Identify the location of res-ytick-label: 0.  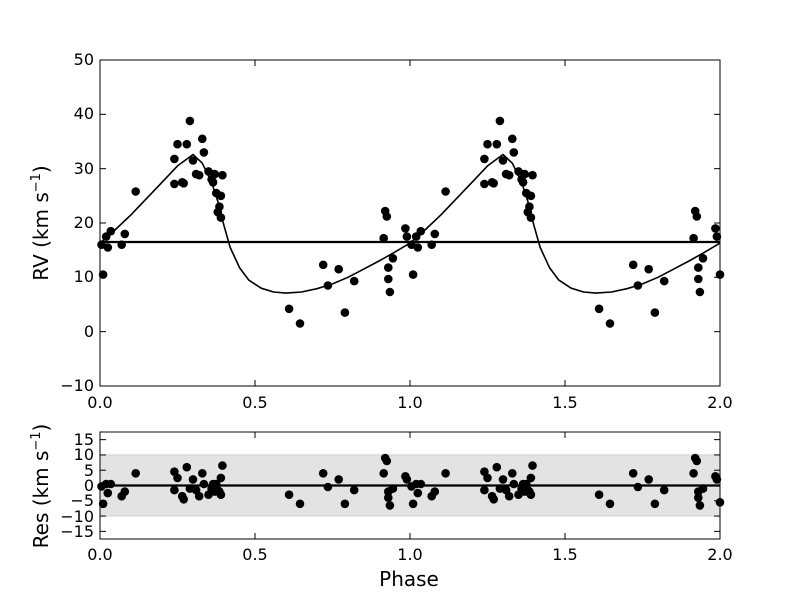
(89, 485).